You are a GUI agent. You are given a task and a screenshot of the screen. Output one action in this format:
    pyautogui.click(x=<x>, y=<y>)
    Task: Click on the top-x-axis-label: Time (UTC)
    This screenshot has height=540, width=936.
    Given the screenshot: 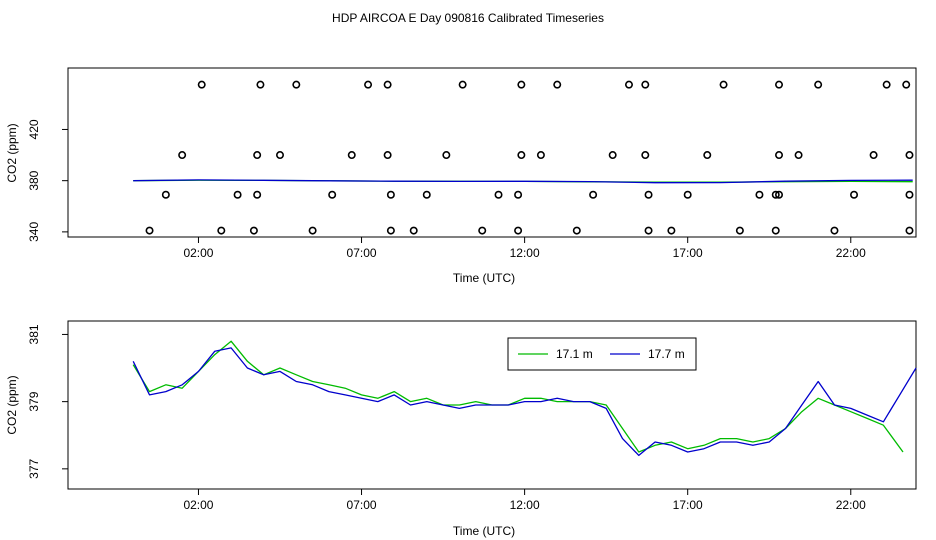 What is the action you would take?
    pyautogui.click(x=484, y=278)
    